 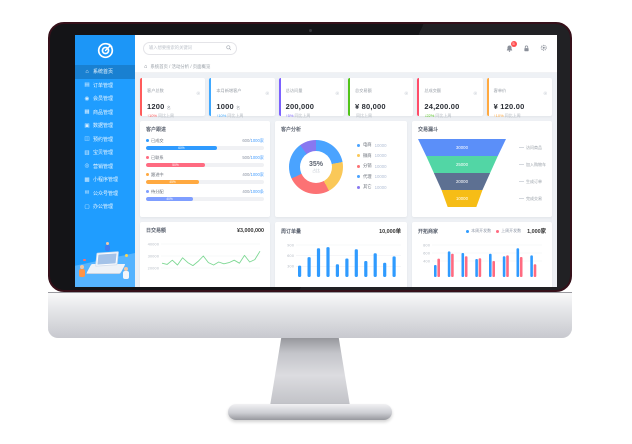 I want to click on followup-row-0: 已成交 600/1000家 60%, so click(x=205, y=144).